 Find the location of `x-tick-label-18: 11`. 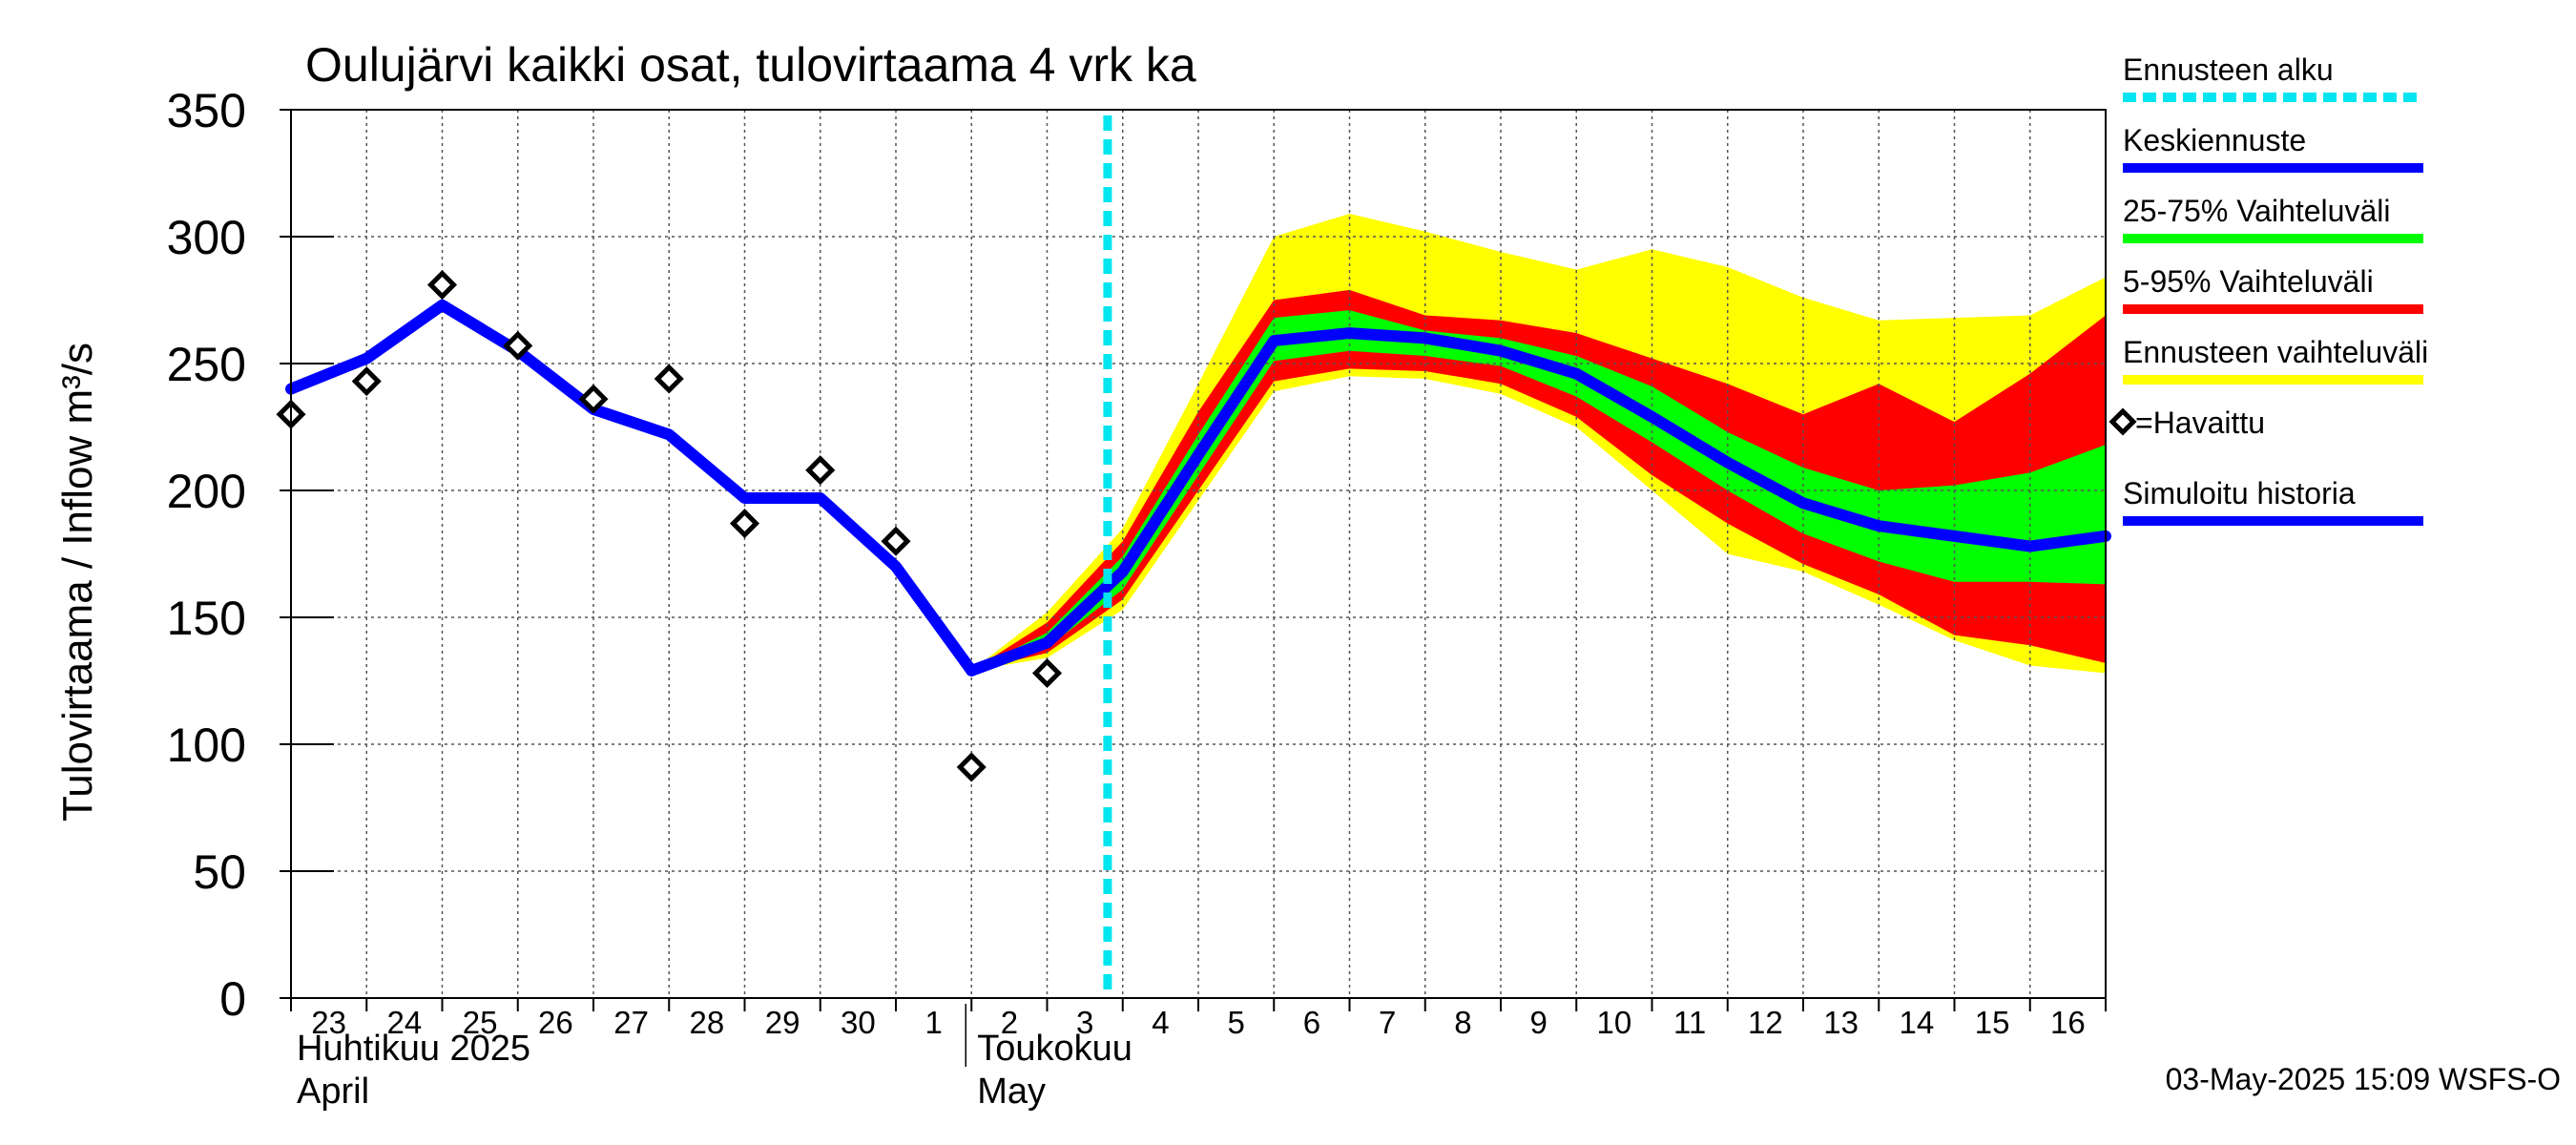

x-tick-label-18: 11 is located at coordinates (1689, 1022).